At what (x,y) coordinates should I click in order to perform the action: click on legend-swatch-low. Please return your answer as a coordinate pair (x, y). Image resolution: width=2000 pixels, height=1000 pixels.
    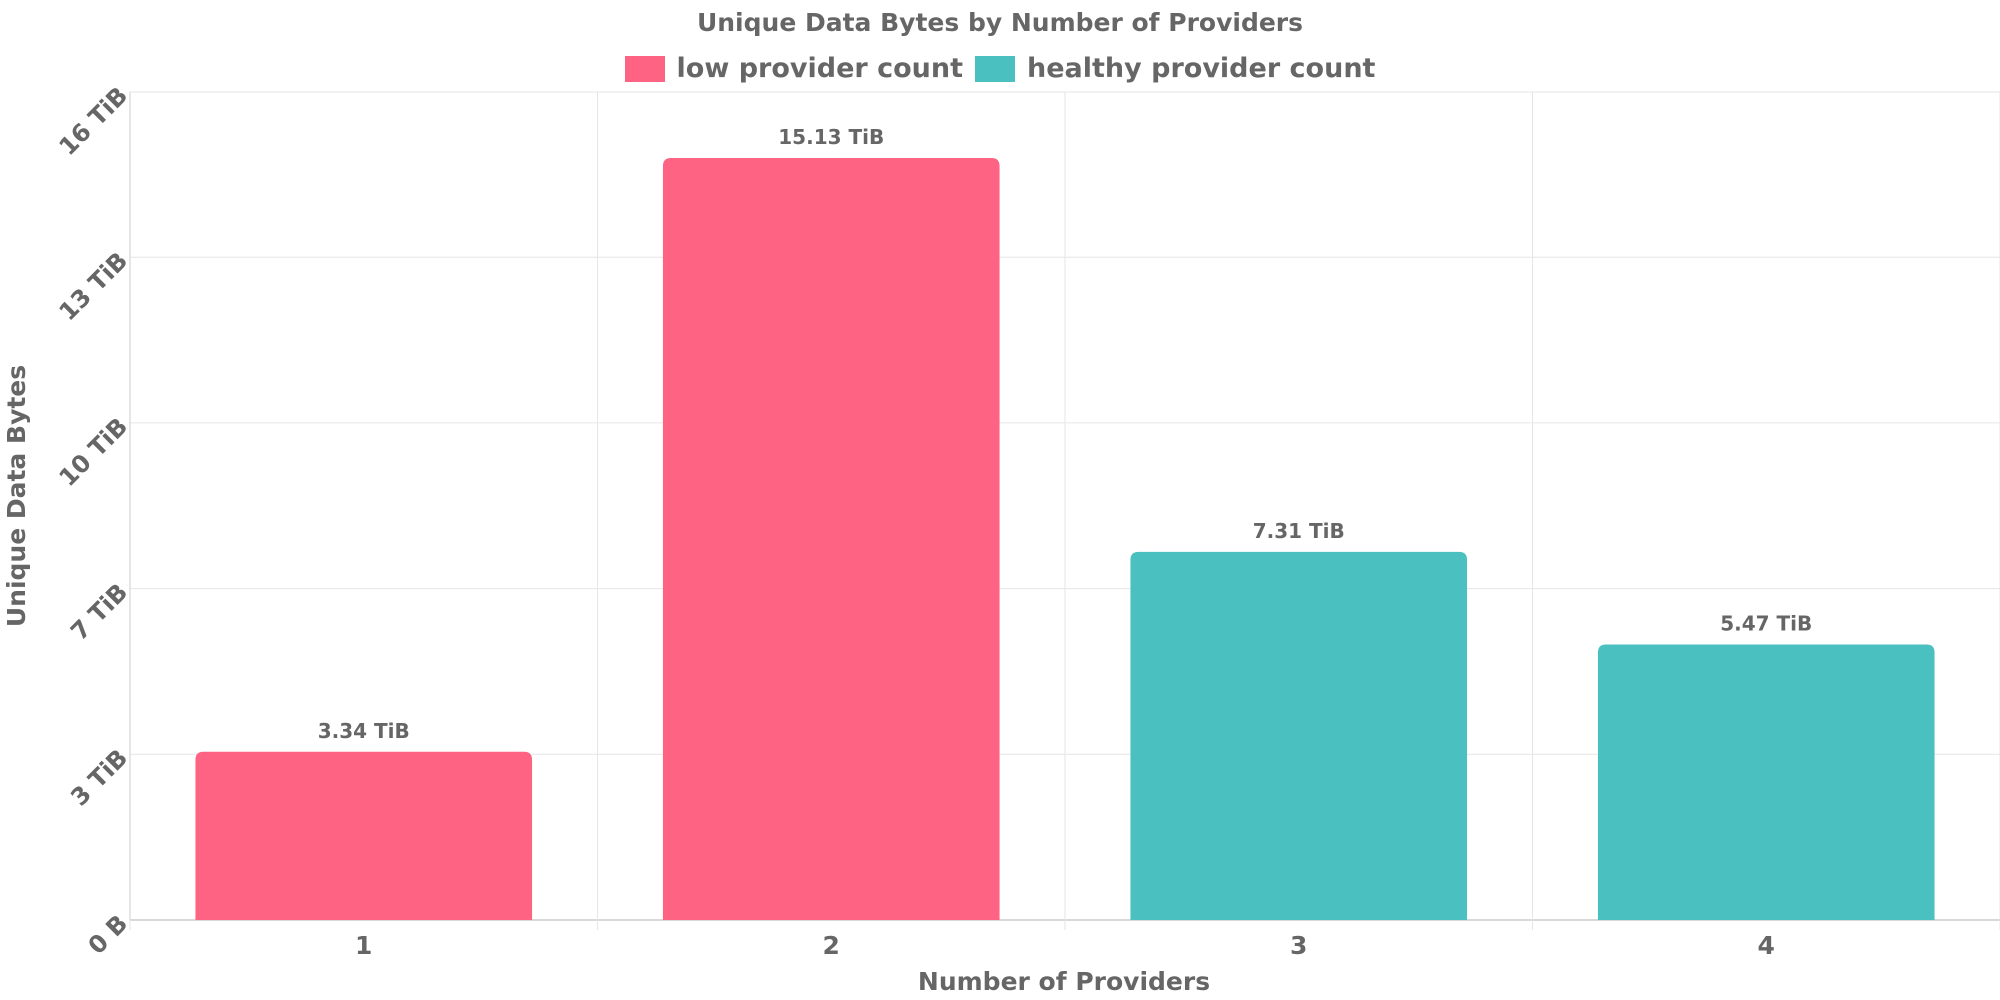
    Looking at the image, I should click on (644, 68).